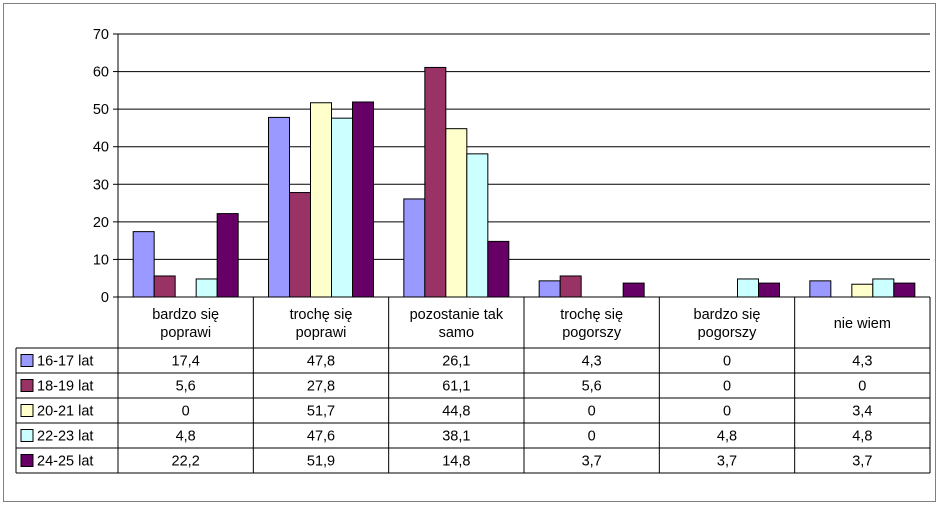 The height and width of the screenshot is (508, 941). What do you see at coordinates (456, 362) in the screenshot?
I see `table-value: 26,1` at bounding box center [456, 362].